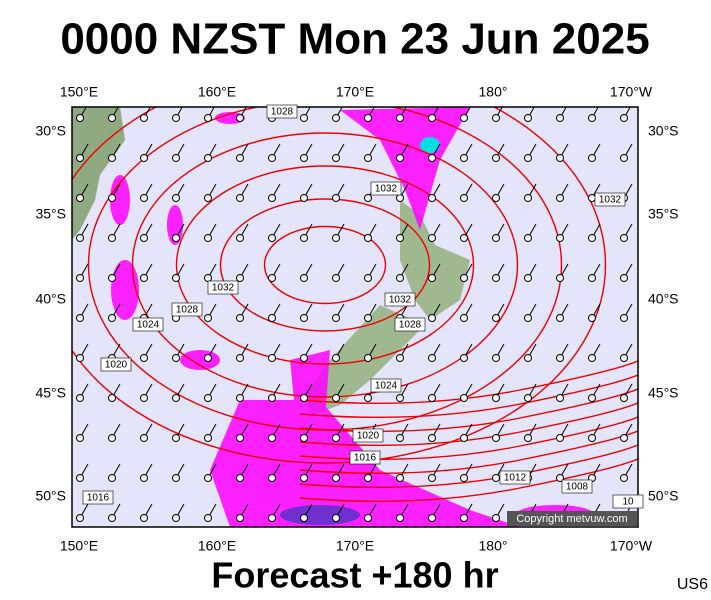  Describe the element at coordinates (320, 515) in the screenshot. I see `heavy-rain` at that location.